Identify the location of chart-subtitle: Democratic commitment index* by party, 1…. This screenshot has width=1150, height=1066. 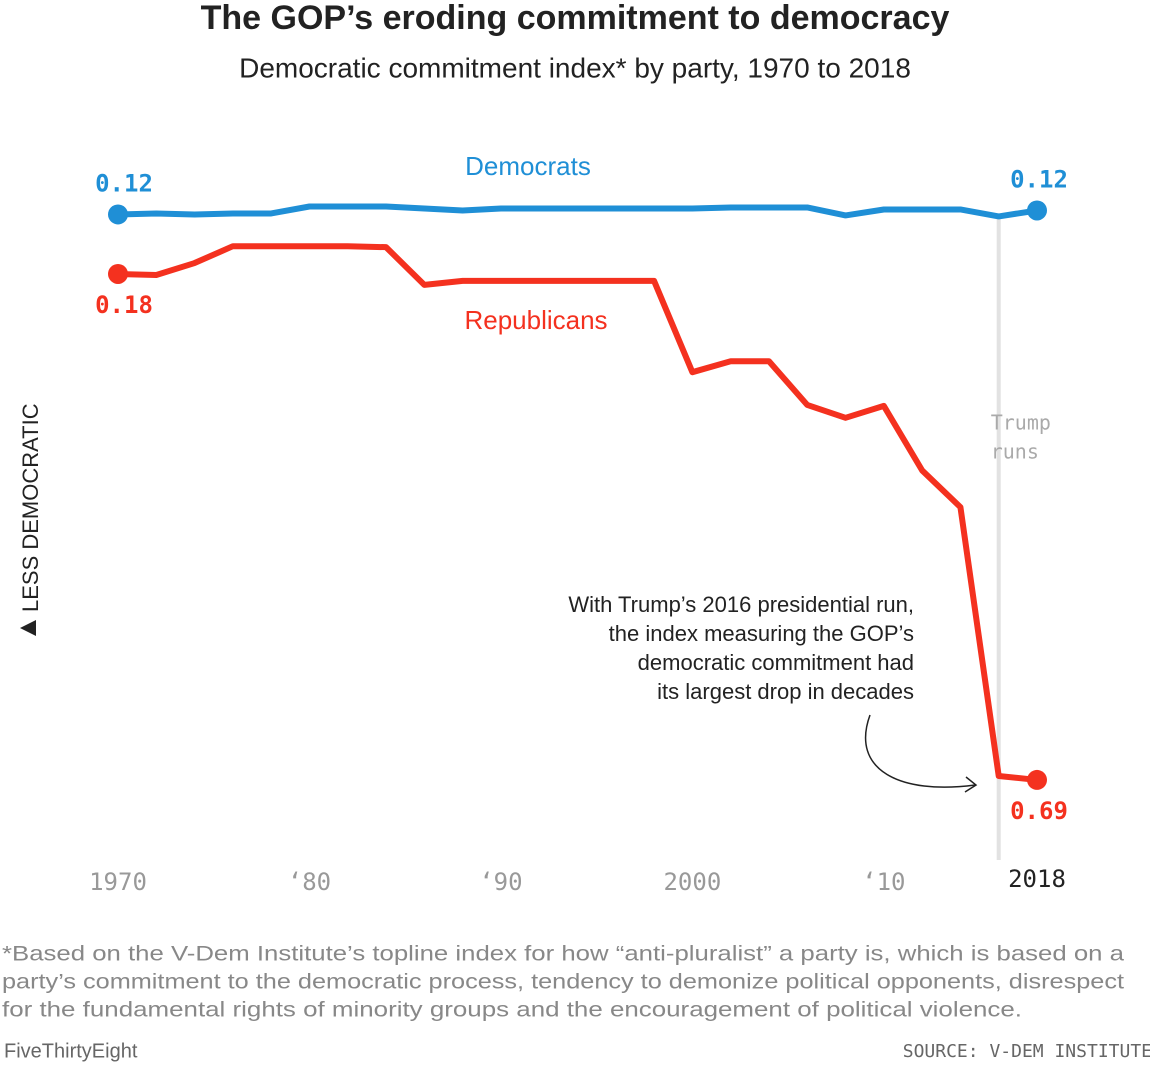
(575, 67).